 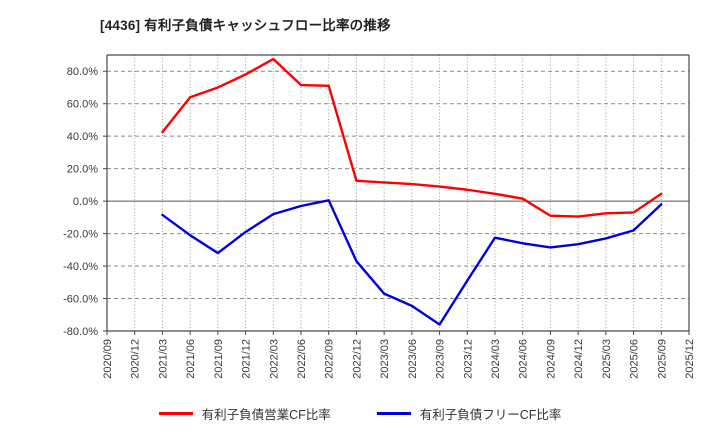 What do you see at coordinates (266, 415) in the screenshot?
I see `legend-label-operating-cf: 有利子負債営業CF比率` at bounding box center [266, 415].